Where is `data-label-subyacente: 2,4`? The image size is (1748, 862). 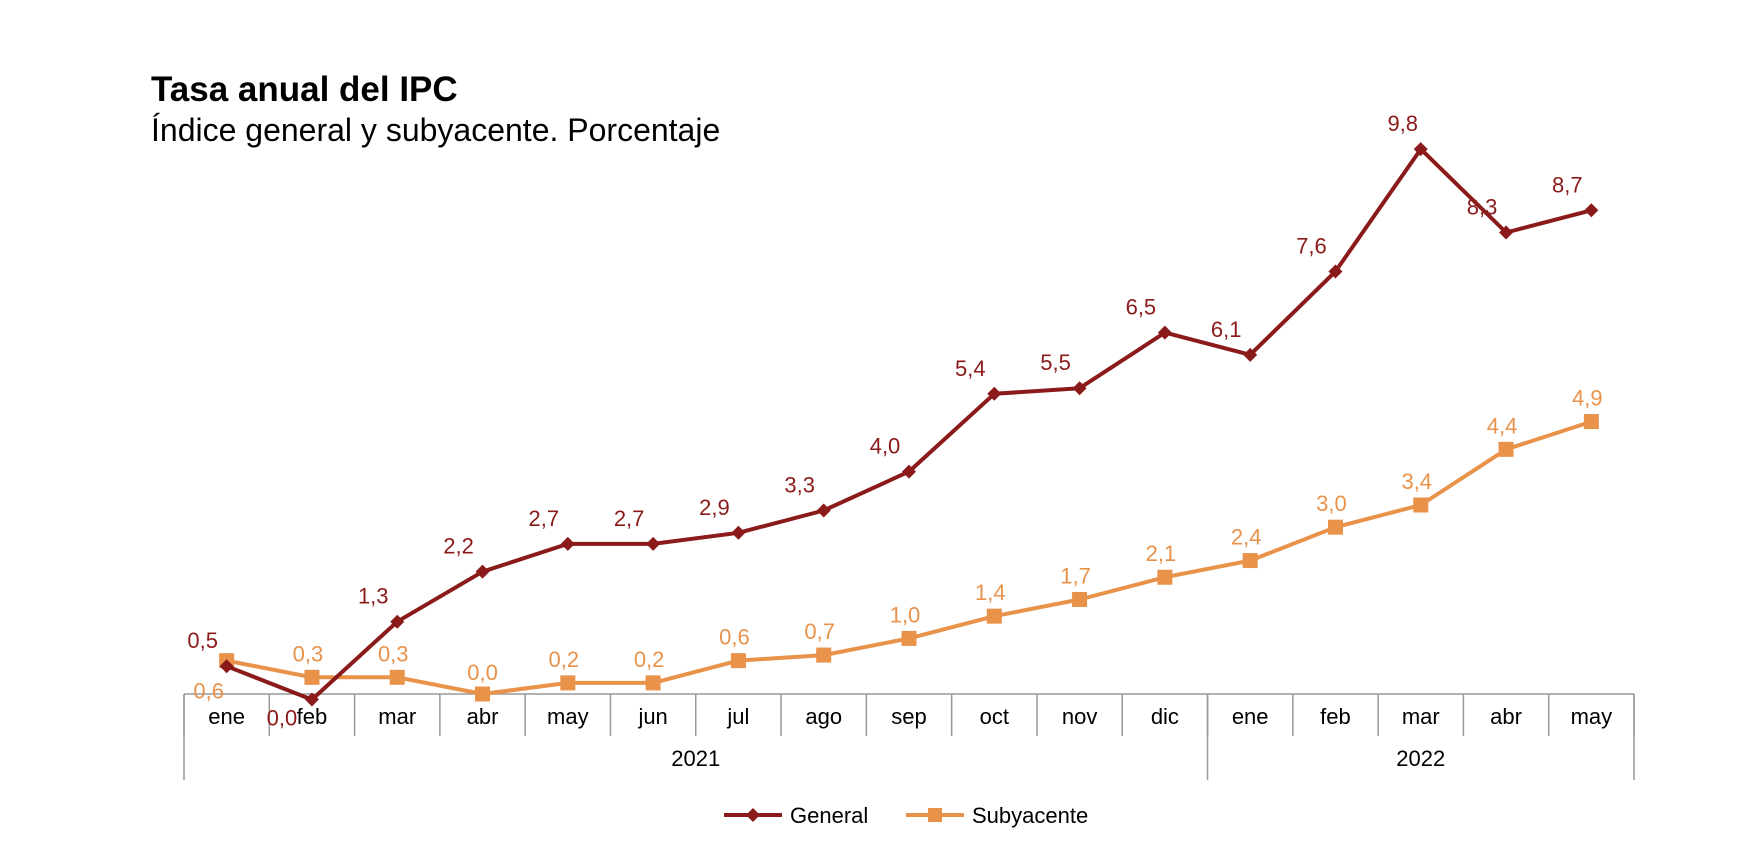 data-label-subyacente: 2,4 is located at coordinates (1246, 537).